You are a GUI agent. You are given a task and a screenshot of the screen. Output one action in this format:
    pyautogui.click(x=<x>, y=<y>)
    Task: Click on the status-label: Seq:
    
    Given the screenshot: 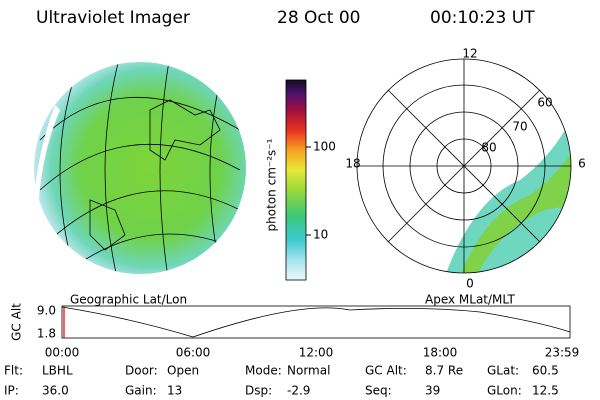 What is the action you would take?
    pyautogui.click(x=378, y=391)
    